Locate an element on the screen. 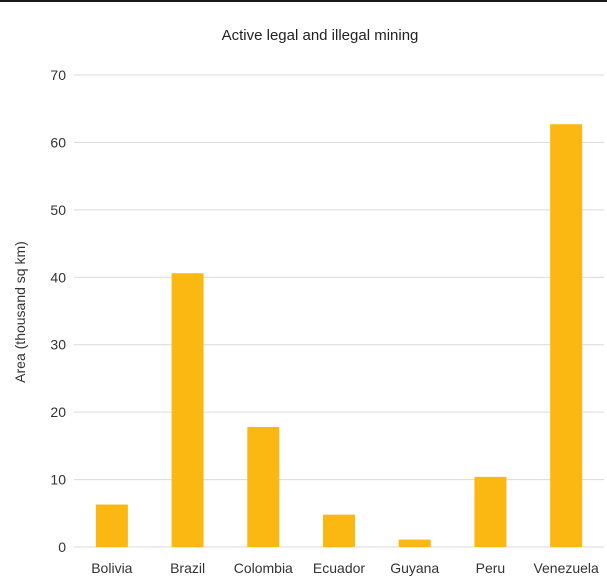 The width and height of the screenshot is (607, 578). bar-bolivia is located at coordinates (111, 525).